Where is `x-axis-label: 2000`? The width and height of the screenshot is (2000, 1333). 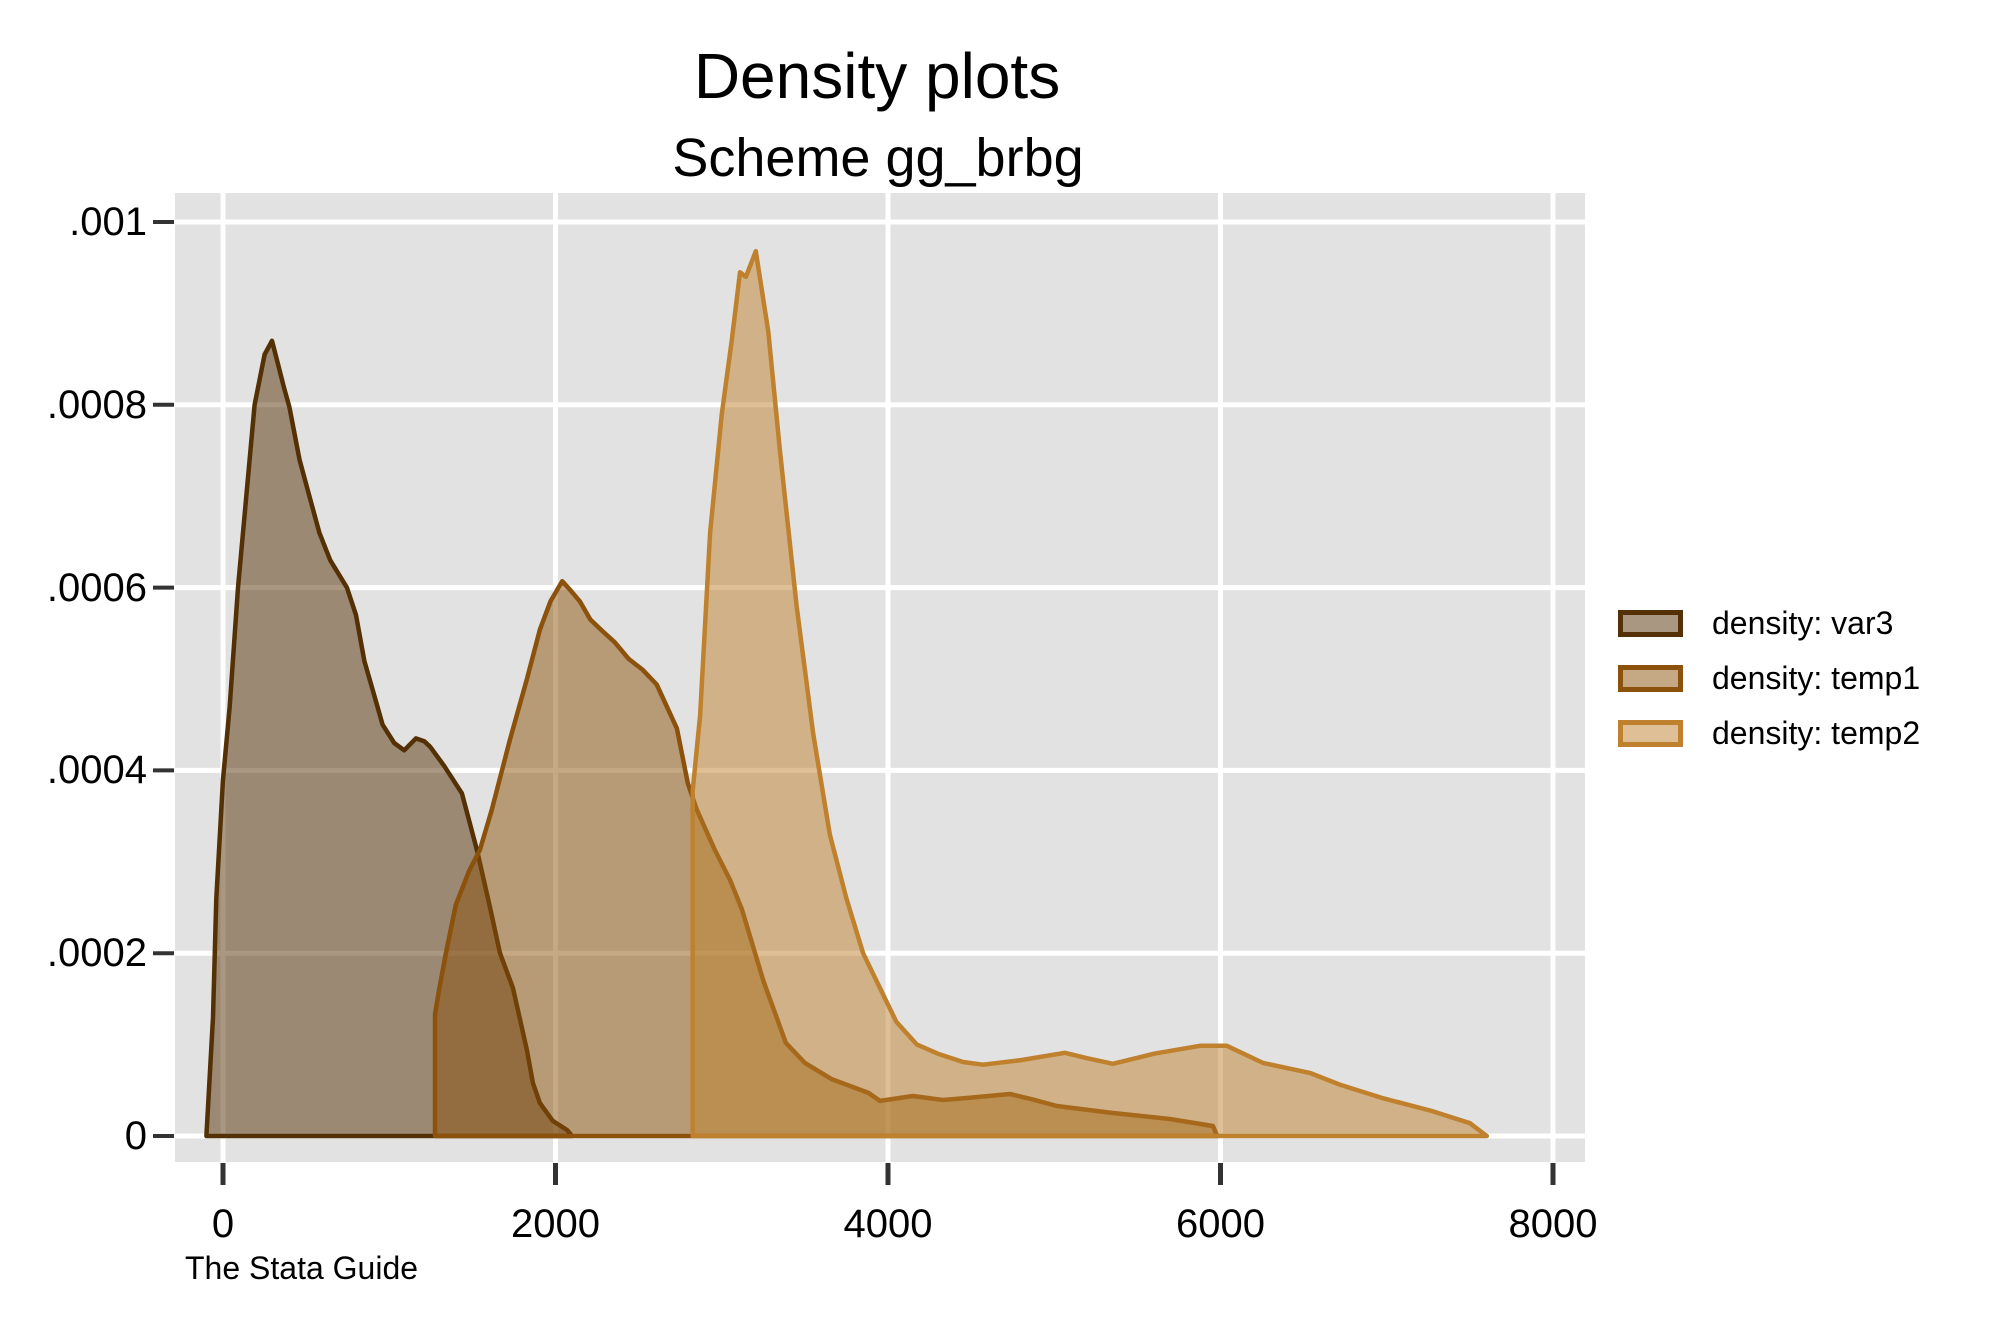
x-axis-label: 2000 is located at coordinates (555, 1224).